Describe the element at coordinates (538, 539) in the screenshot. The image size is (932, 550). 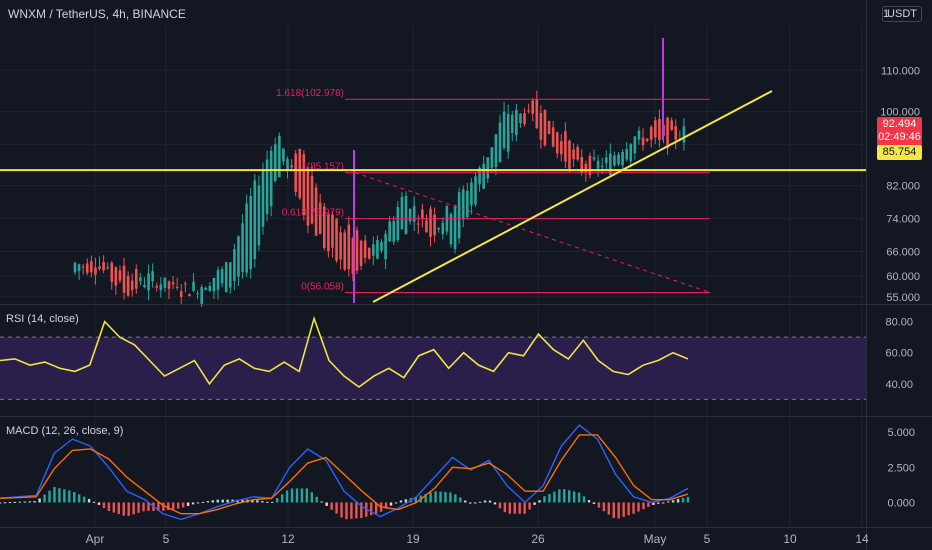
I see `time-tick-label: 26` at that location.